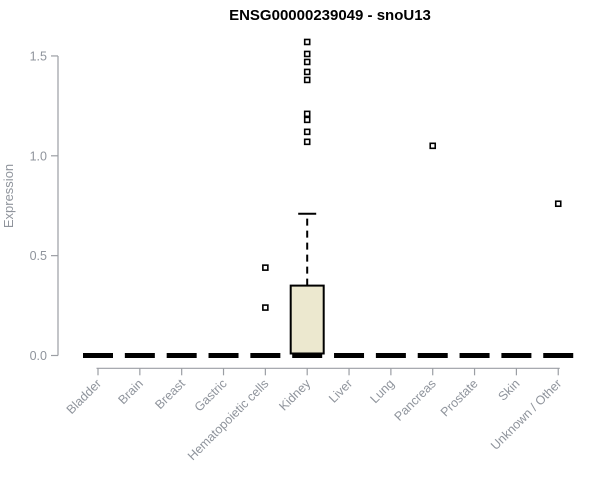 The height and width of the screenshot is (500, 600). What do you see at coordinates (38, 56) in the screenshot?
I see `y-tick-label: 1.5` at bounding box center [38, 56].